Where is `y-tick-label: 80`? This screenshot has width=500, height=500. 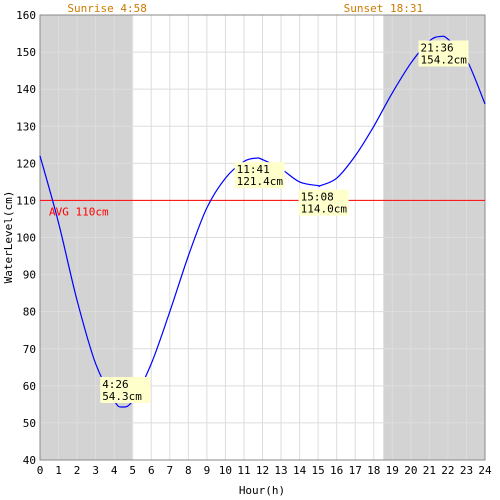
y-tick-label: 80 is located at coordinates (29, 312).